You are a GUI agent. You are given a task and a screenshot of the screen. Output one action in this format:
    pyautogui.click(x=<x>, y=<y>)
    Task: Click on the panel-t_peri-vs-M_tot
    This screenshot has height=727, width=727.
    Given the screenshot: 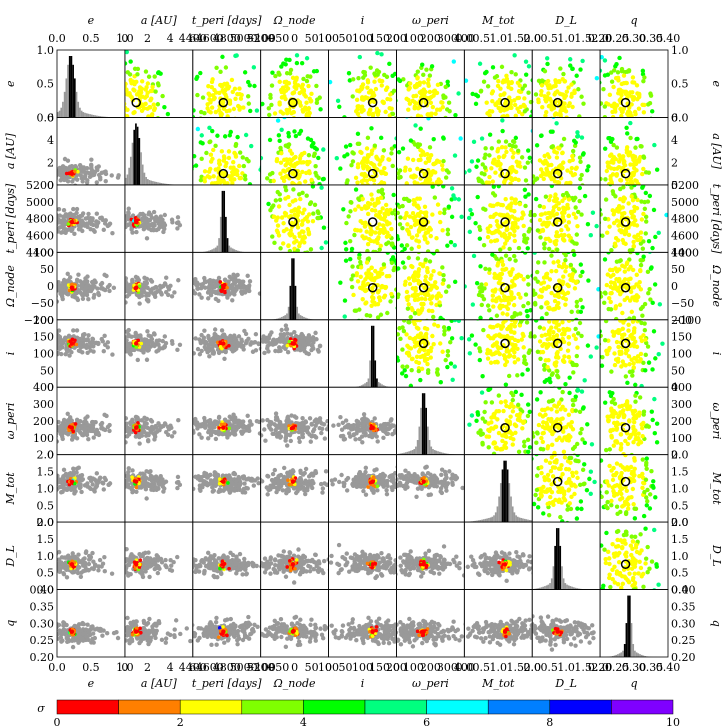 What is the action you would take?
    pyautogui.click(x=498, y=218)
    